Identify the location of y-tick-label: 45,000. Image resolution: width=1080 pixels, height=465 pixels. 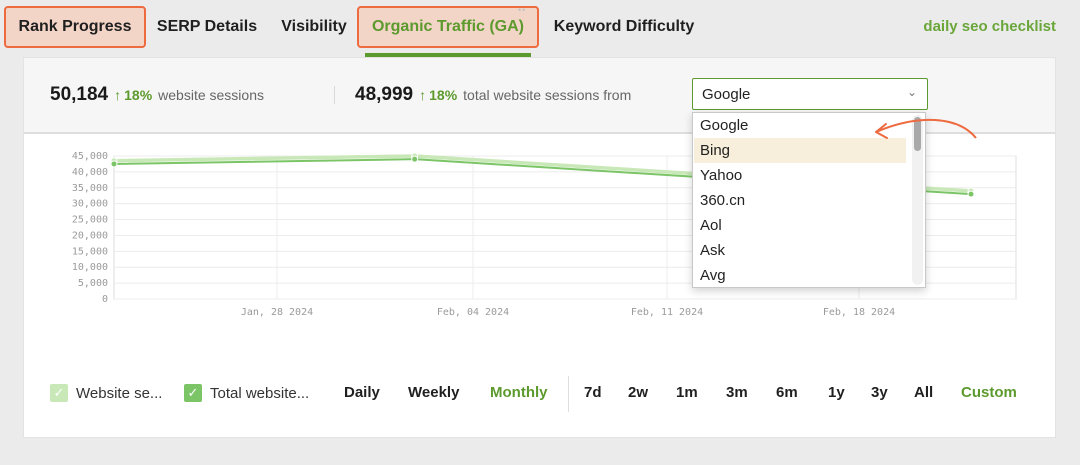
(90, 156).